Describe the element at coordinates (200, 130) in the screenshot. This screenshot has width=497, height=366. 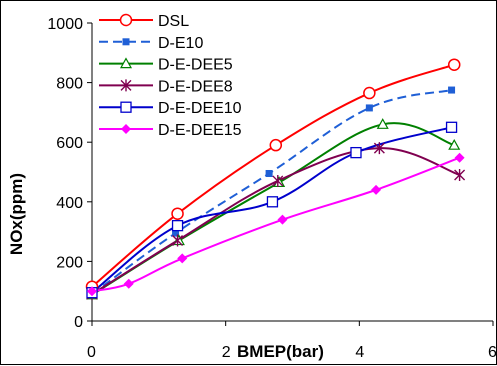
I see `legend-label: D-E-DEE15` at that location.